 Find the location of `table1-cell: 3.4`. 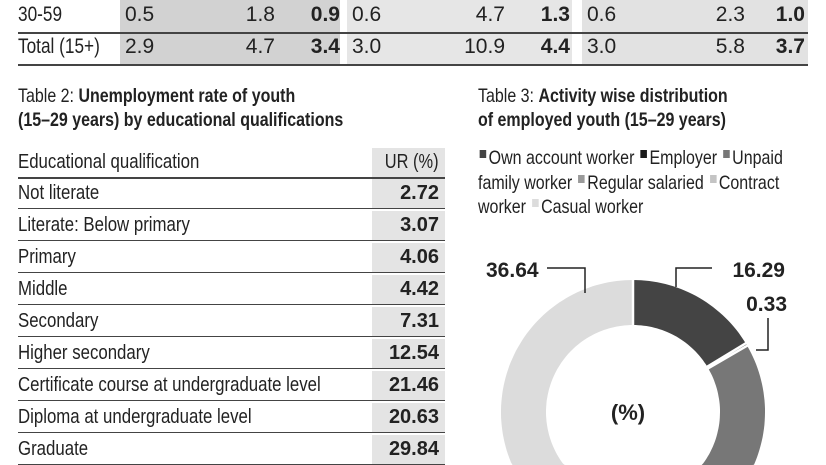

table1-cell: 3.4 is located at coordinates (325, 46).